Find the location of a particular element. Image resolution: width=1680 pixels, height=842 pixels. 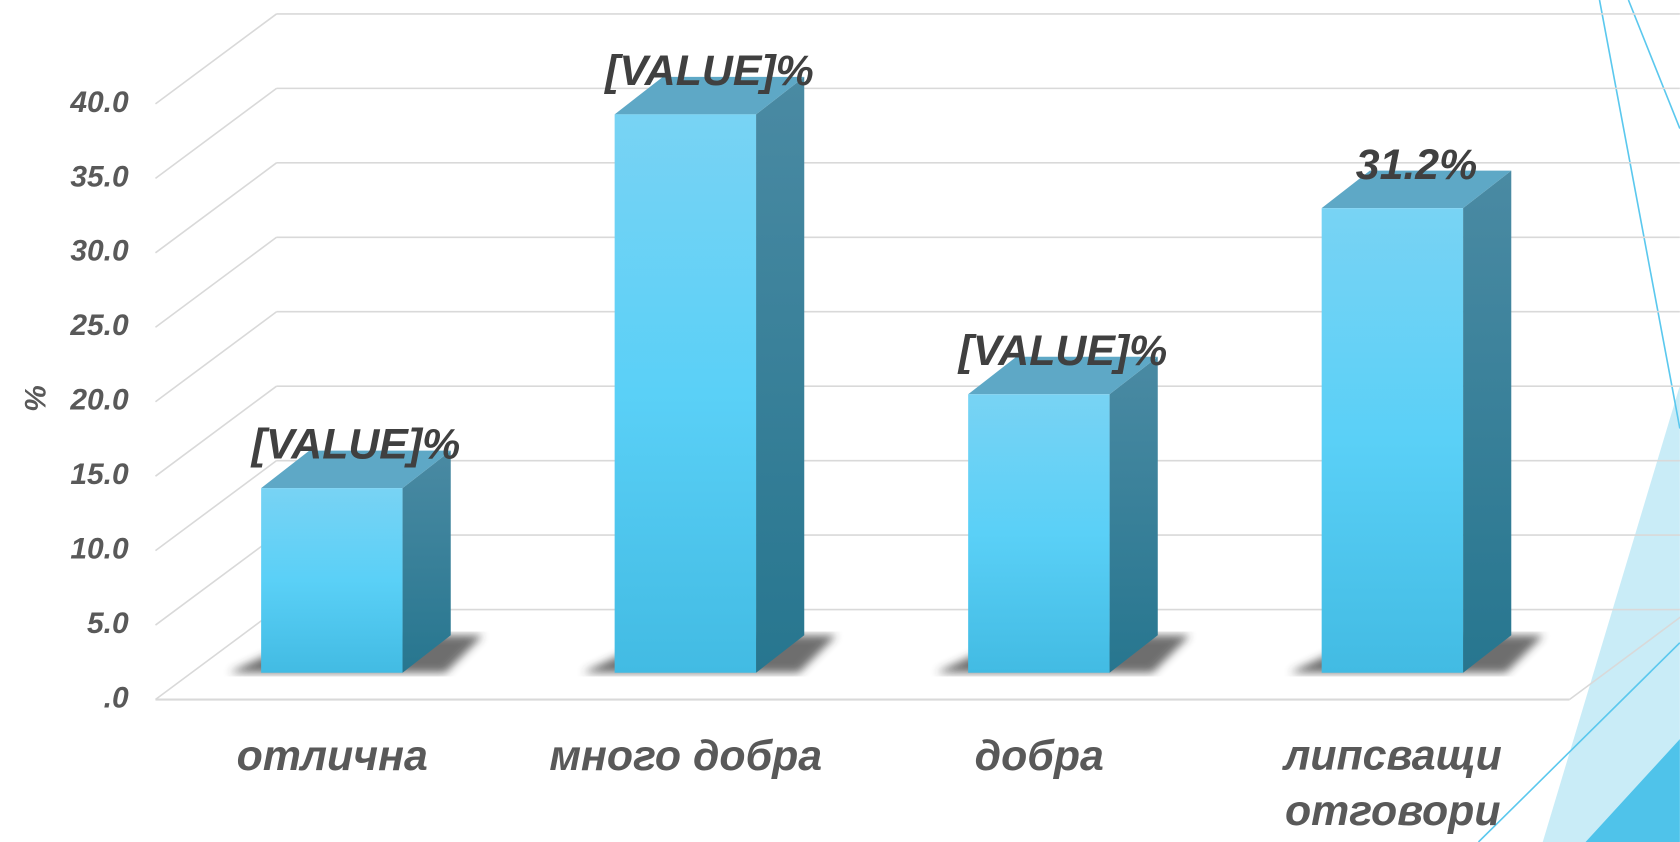

y-tick-label: 35.0 is located at coordinates (99, 176).